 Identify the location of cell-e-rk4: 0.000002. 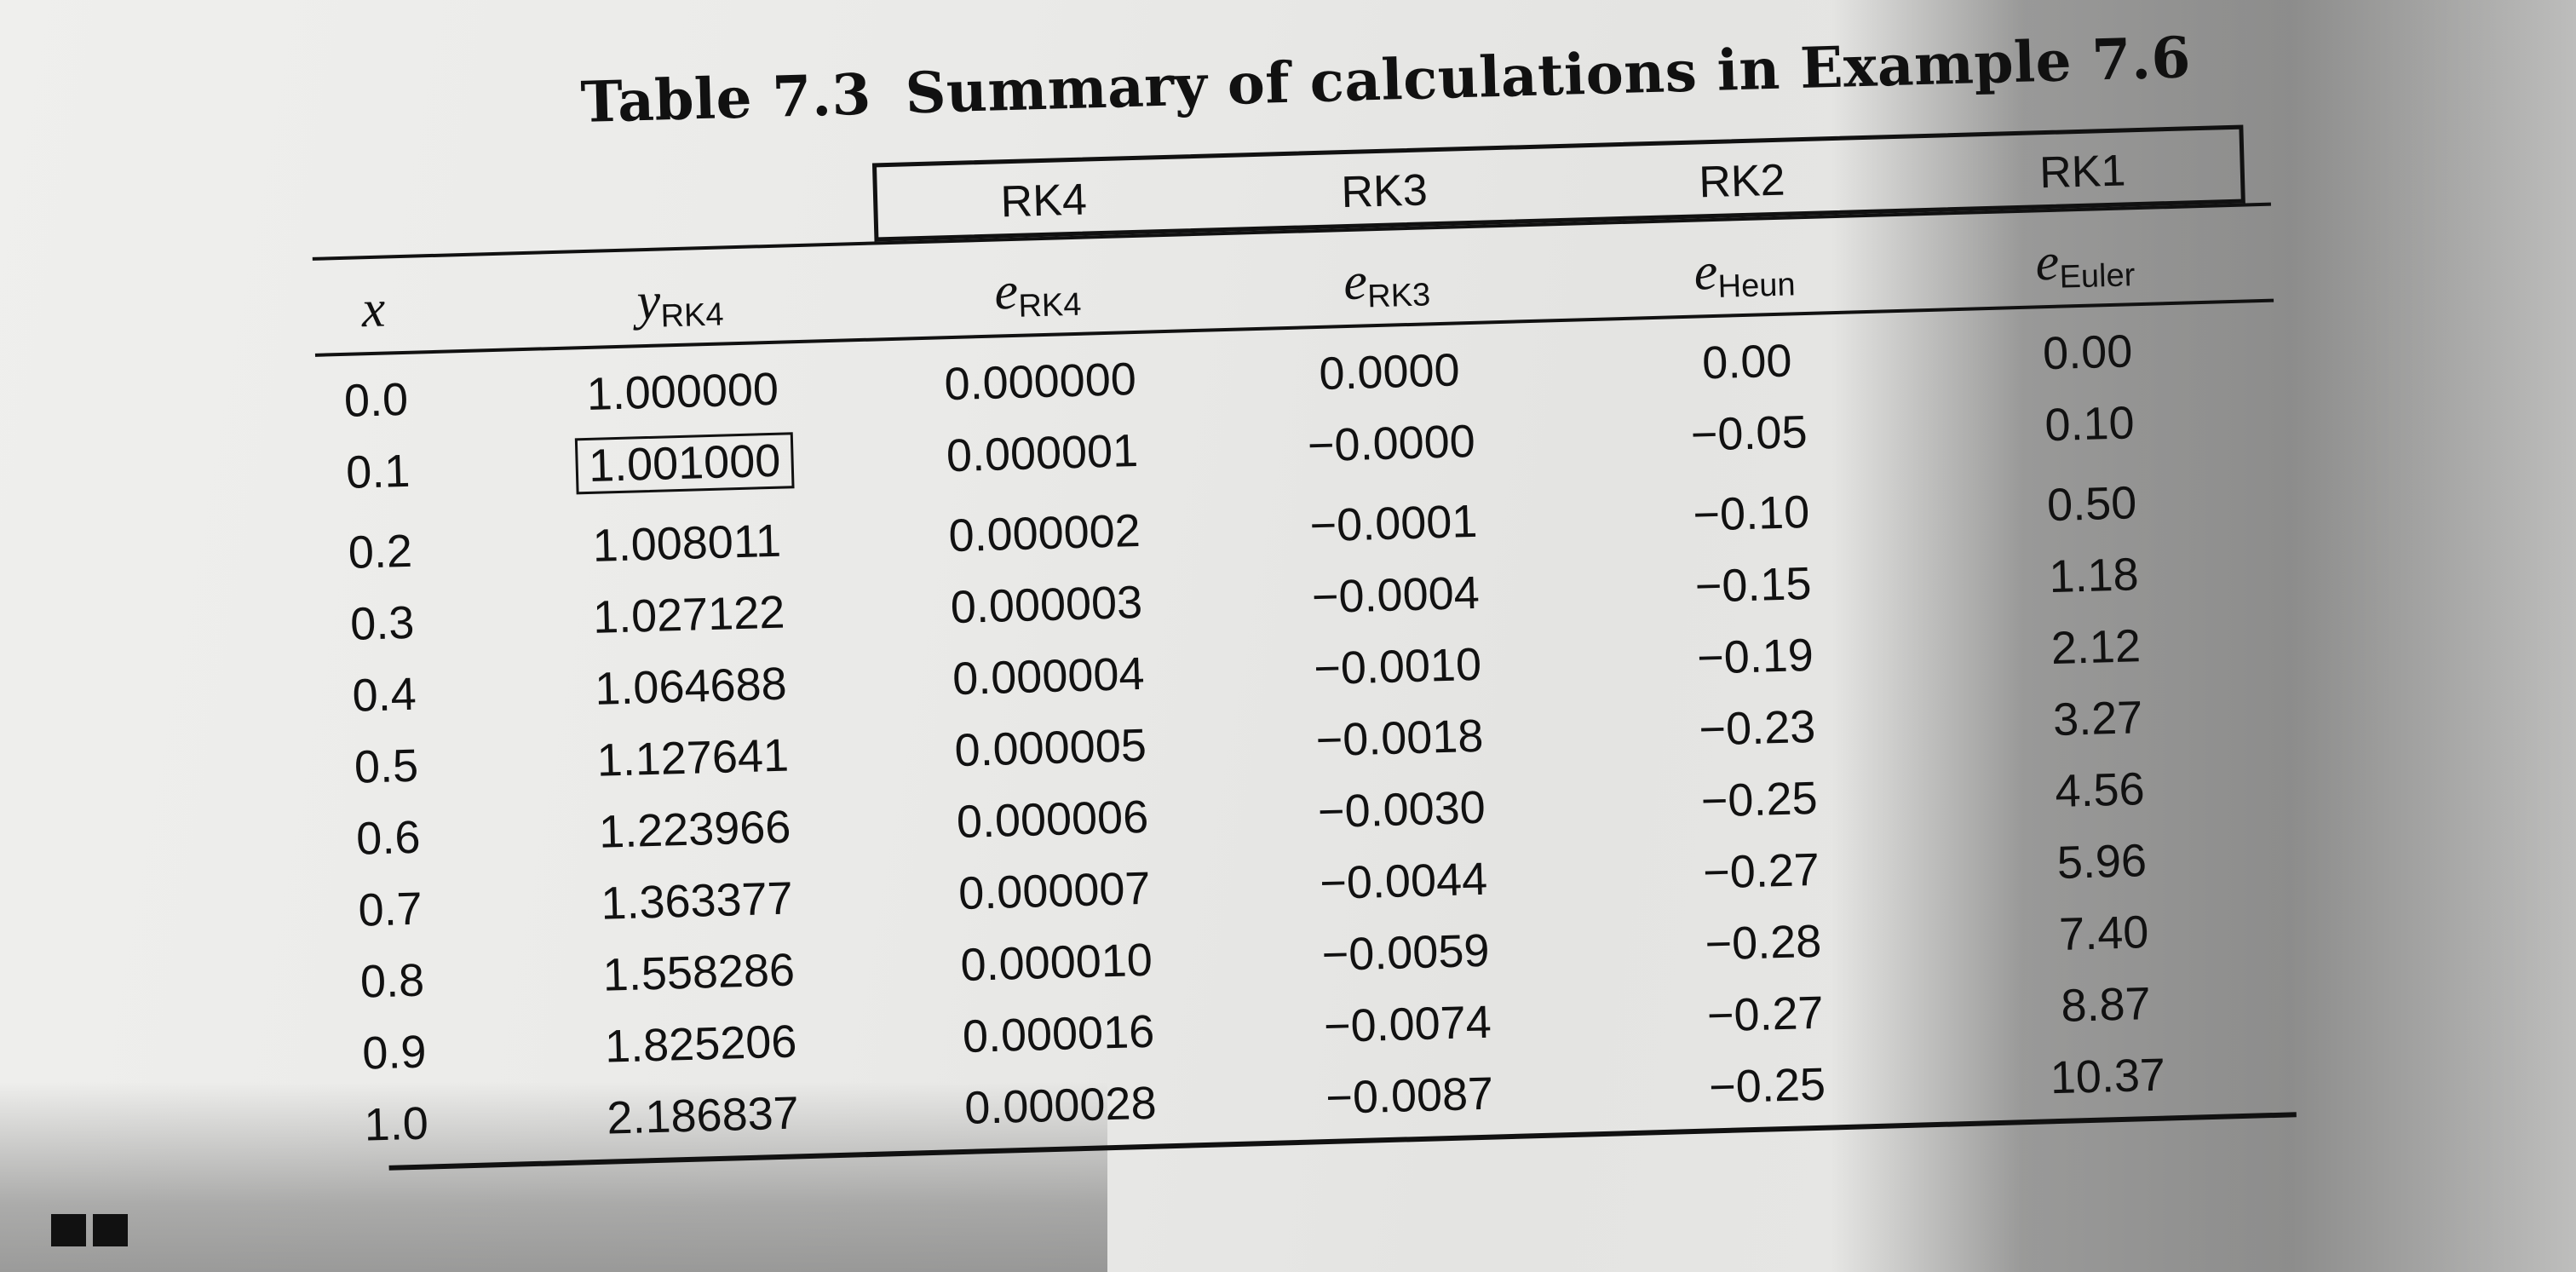
(1044, 533).